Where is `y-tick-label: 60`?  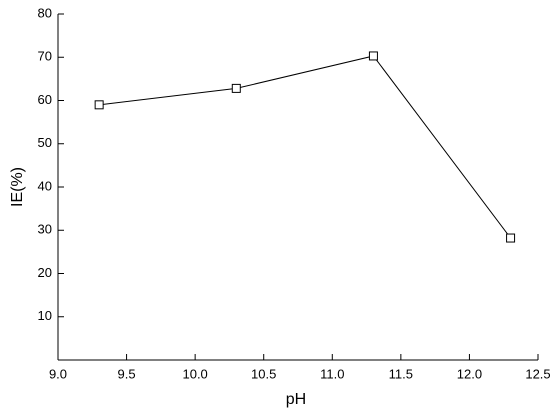 y-tick-label: 60 is located at coordinates (45, 99).